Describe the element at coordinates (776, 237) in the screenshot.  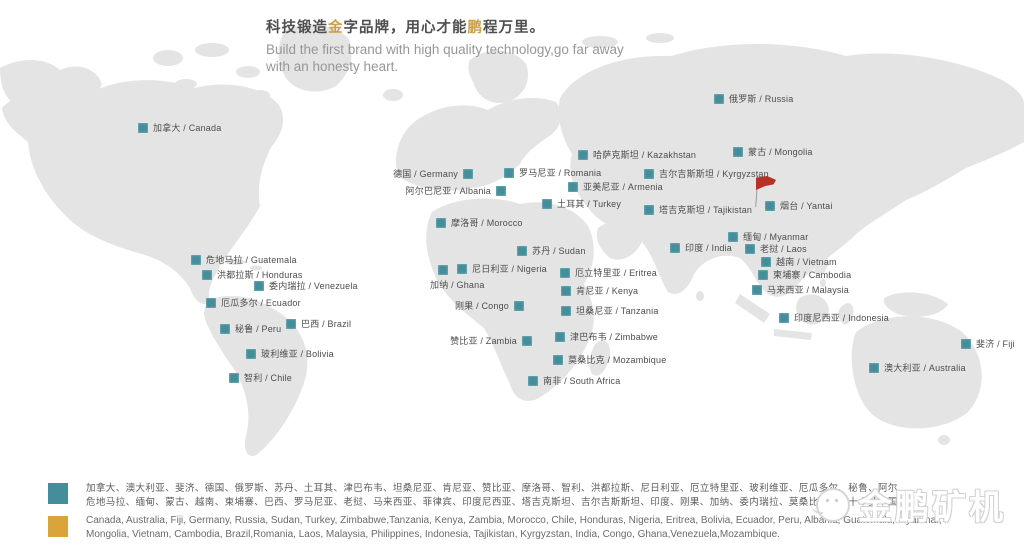
I see `map-marker-label: 缅甸 / Myanmar` at that location.